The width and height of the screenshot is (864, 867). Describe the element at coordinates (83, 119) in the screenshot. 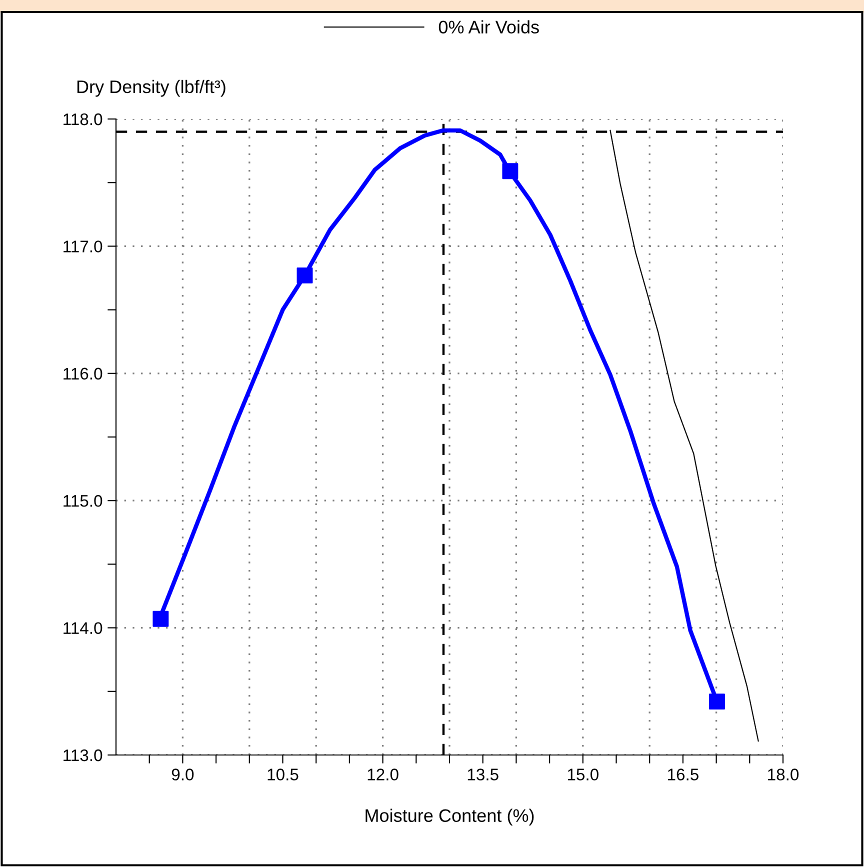

I see `y-tick-label: 118.0` at that location.